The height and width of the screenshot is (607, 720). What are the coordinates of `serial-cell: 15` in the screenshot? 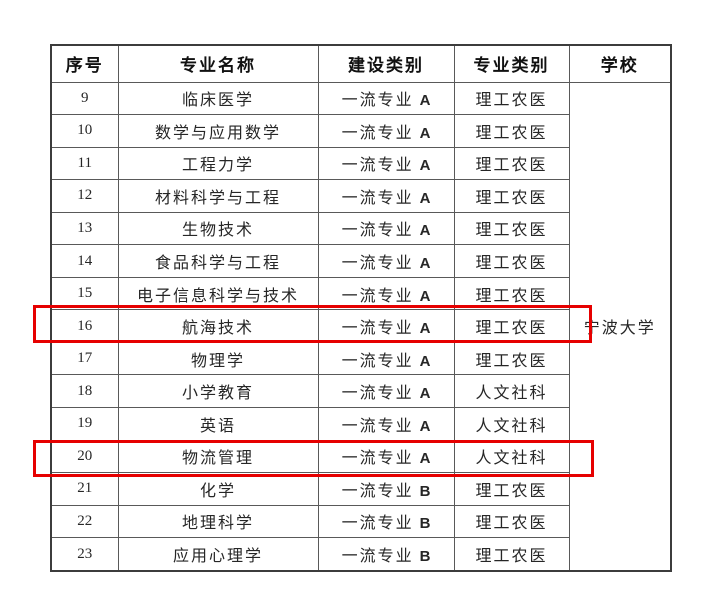 It's located at (84, 293).